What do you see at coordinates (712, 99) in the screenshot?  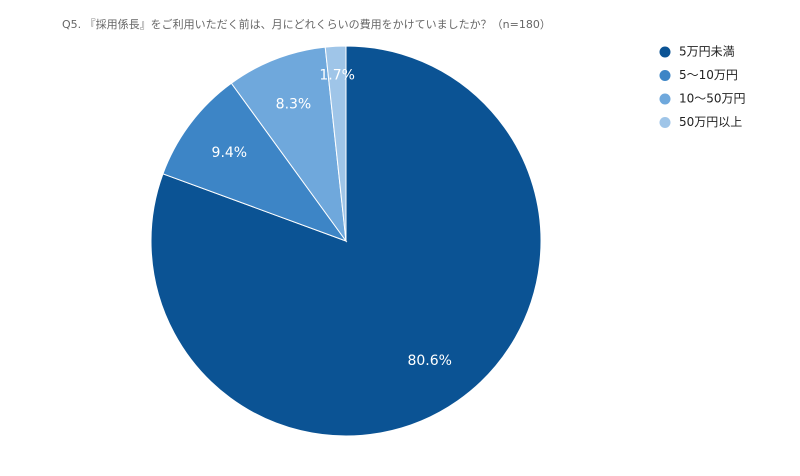 I see `legend-label: 10〜50万円` at bounding box center [712, 99].